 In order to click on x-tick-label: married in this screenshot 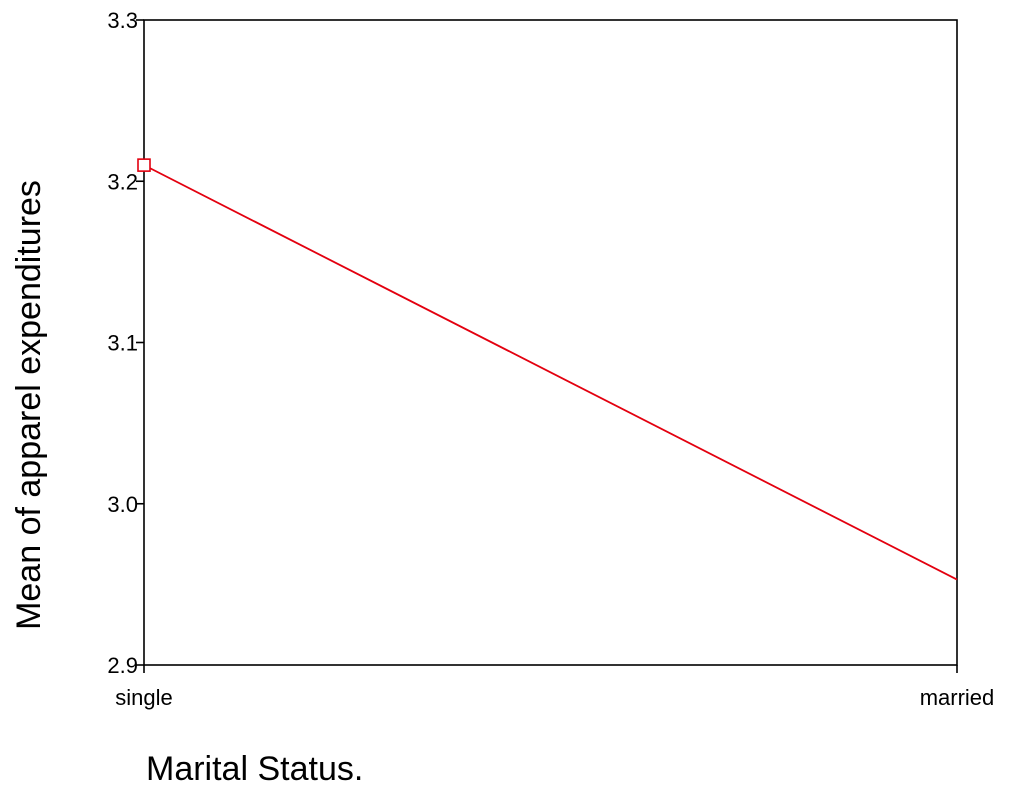, I will do `click(957, 697)`.